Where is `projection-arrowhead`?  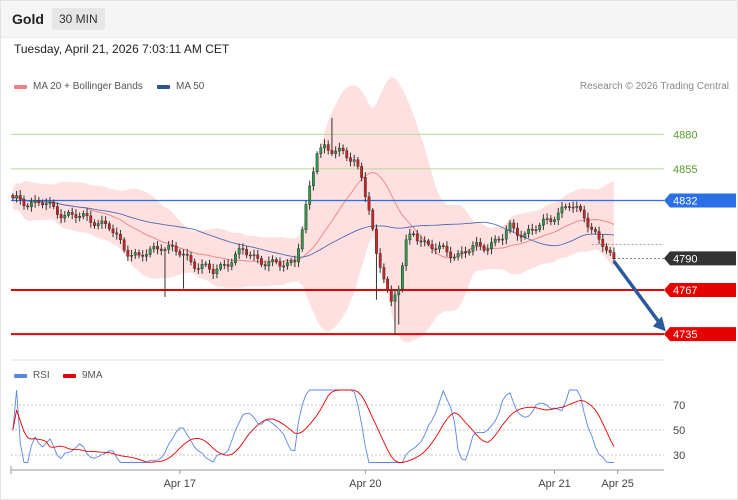
projection-arrowhead is located at coordinates (659, 324).